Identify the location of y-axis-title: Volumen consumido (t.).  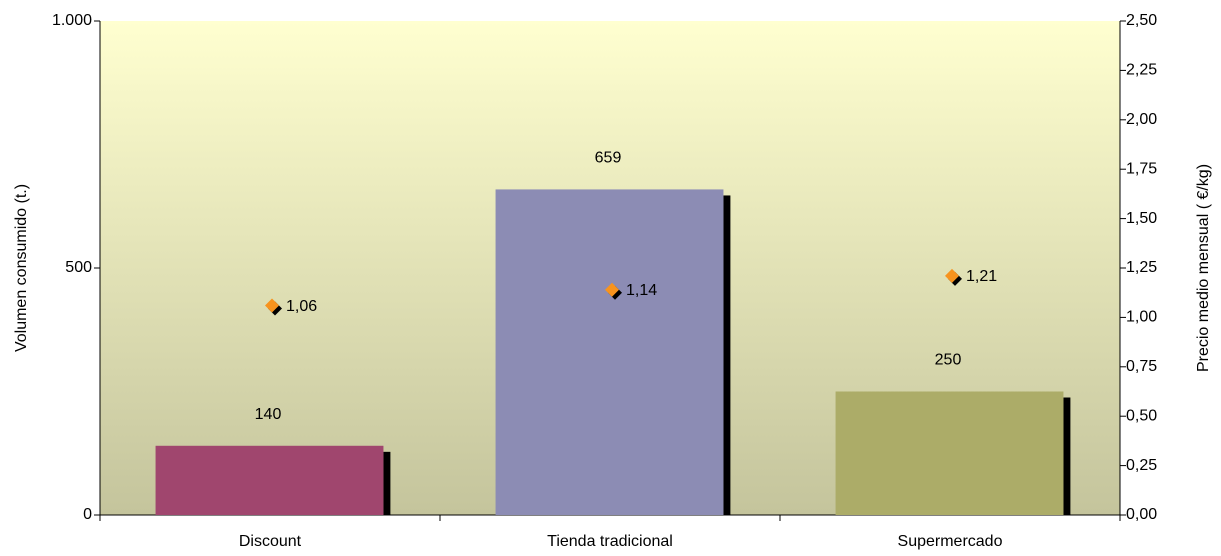
(21, 268).